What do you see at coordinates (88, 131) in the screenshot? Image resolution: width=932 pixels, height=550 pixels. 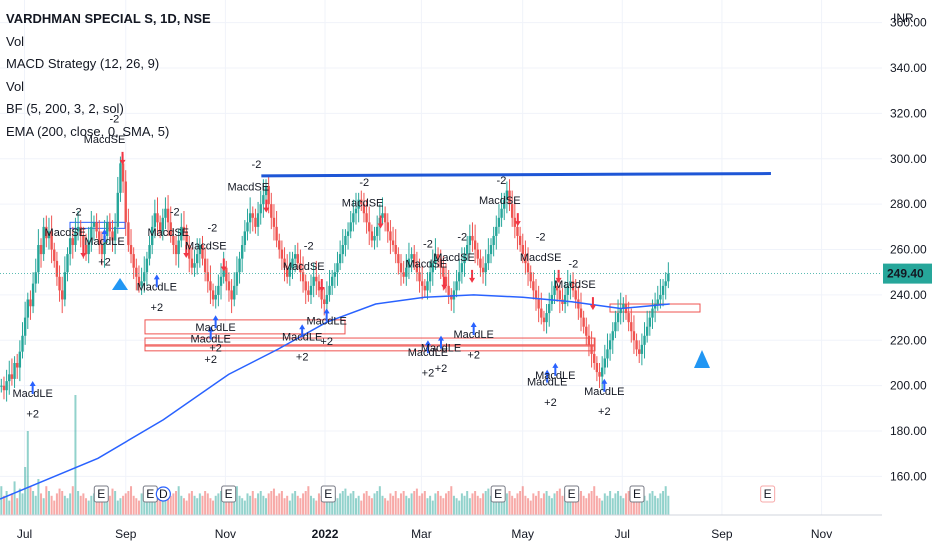 I see `legend-line-ema: EMA (200, close, 0, SMA, 5)` at bounding box center [88, 131].